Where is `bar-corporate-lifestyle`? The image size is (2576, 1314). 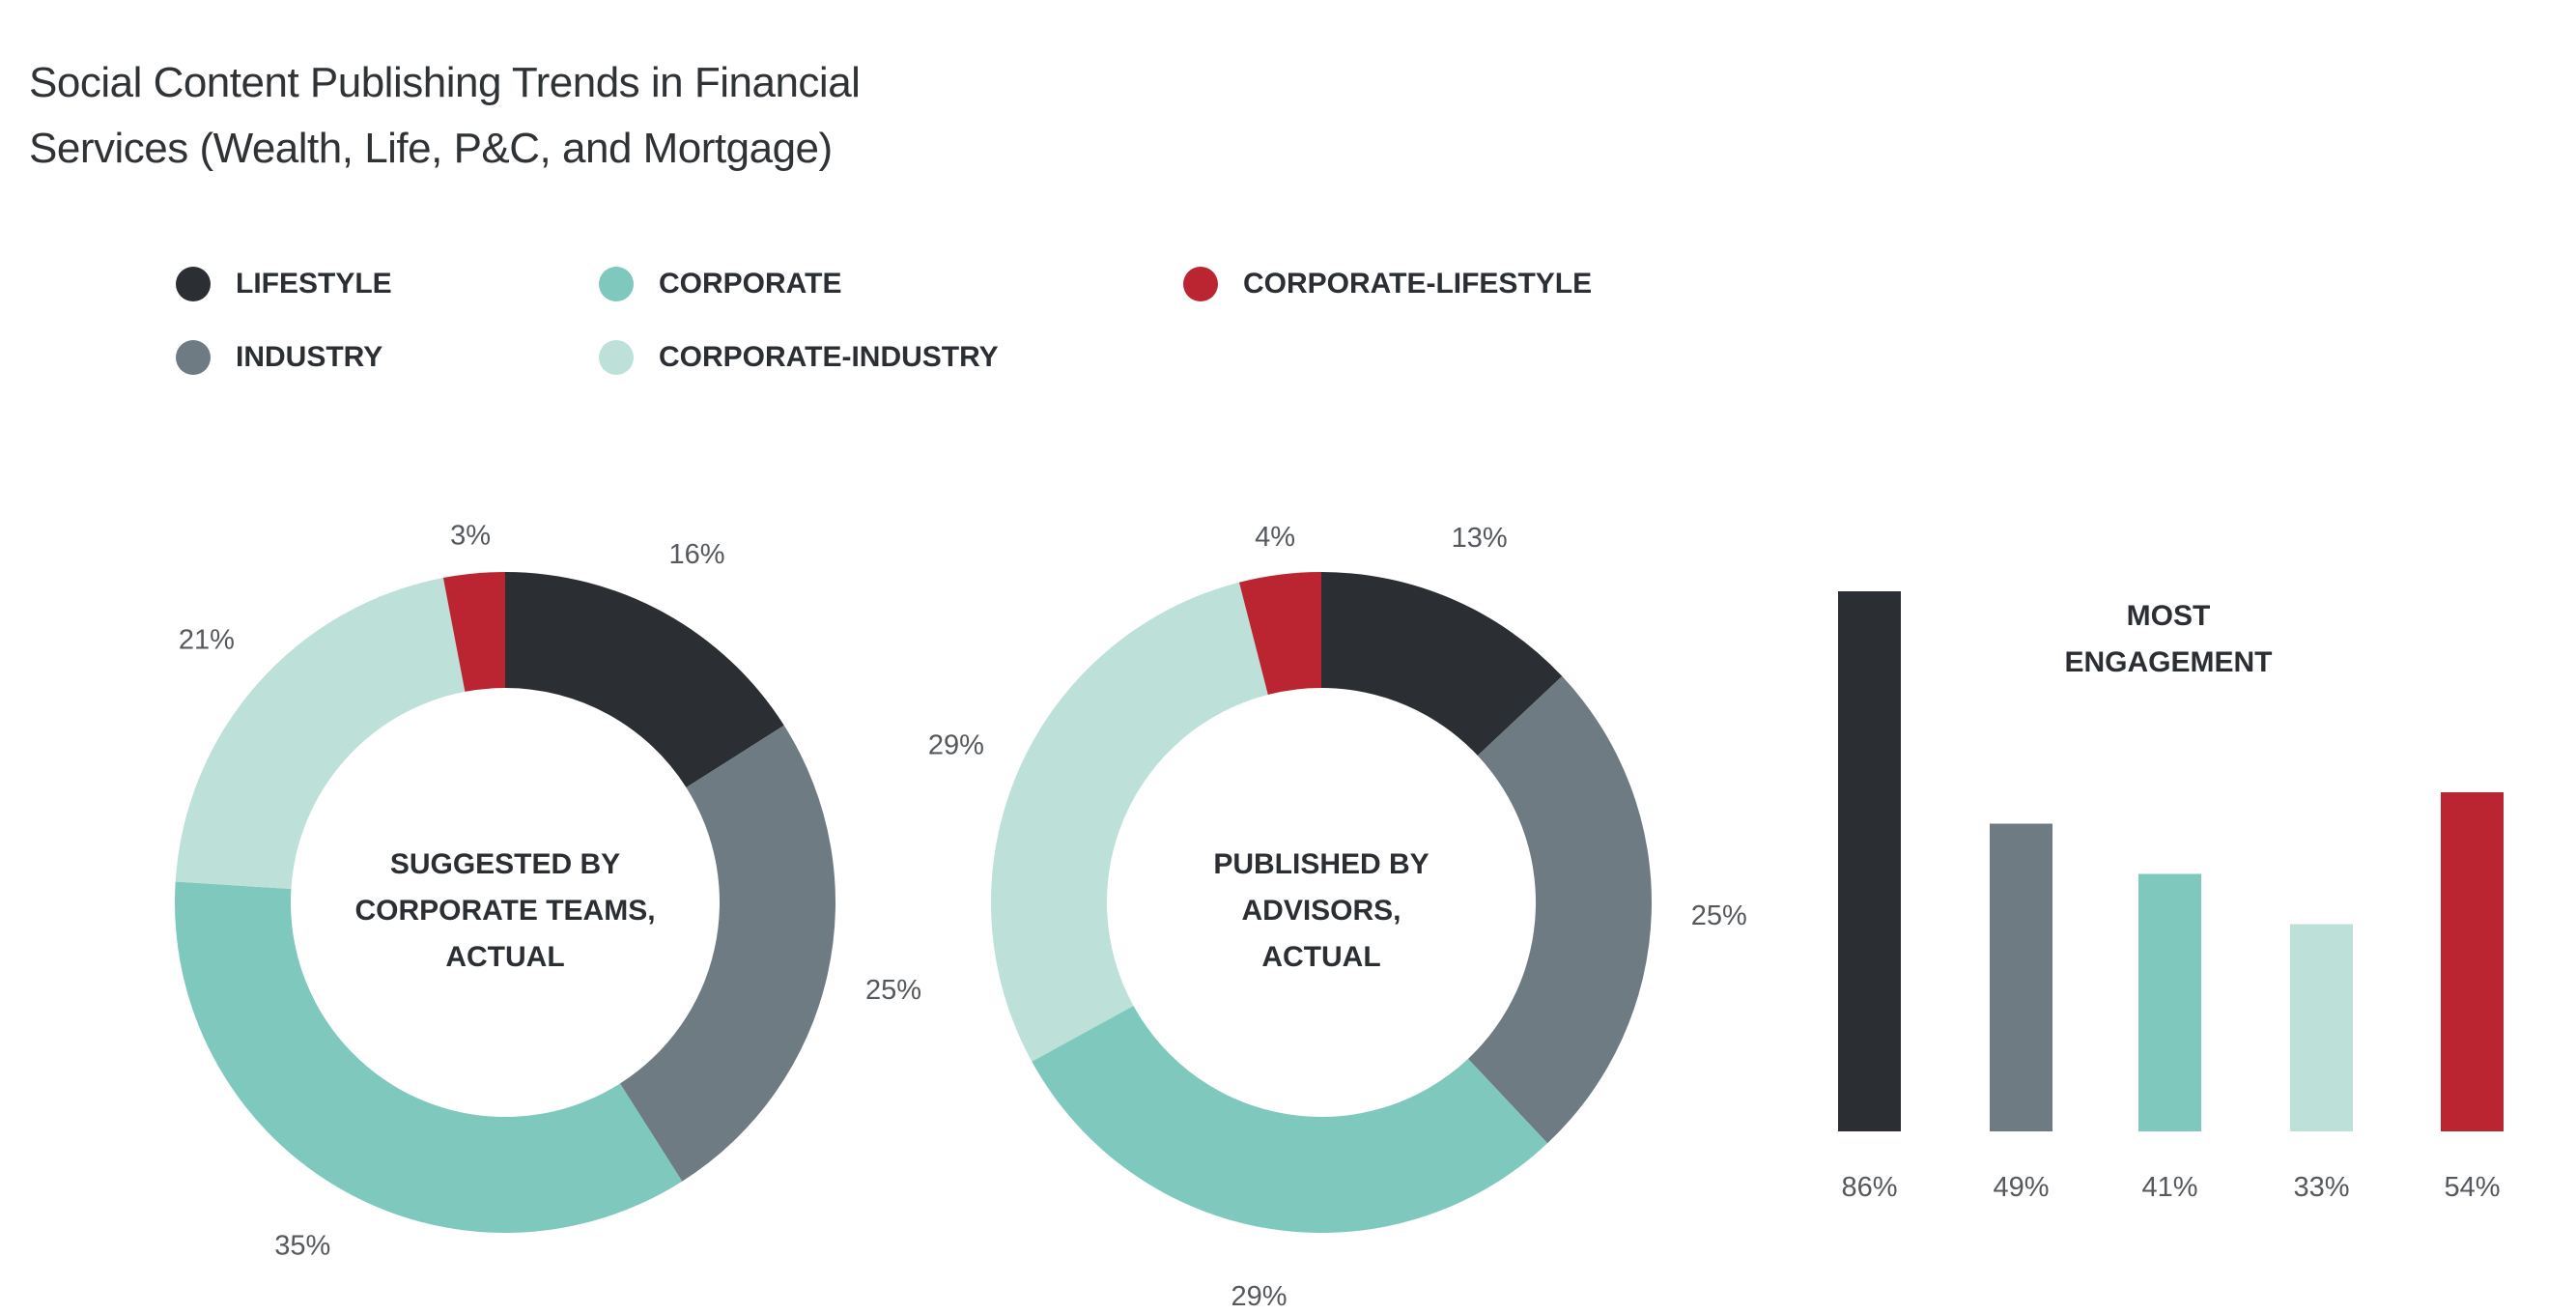
bar-corporate-lifestyle is located at coordinates (2472, 961).